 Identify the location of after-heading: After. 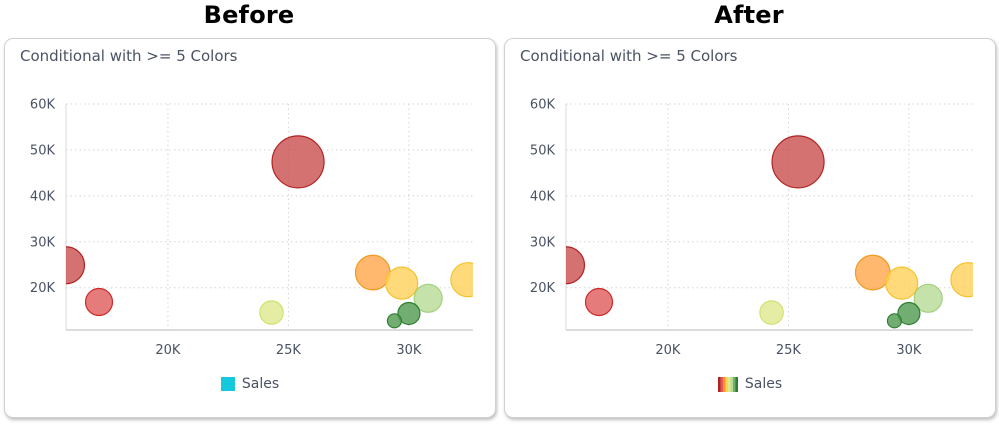
(749, 15).